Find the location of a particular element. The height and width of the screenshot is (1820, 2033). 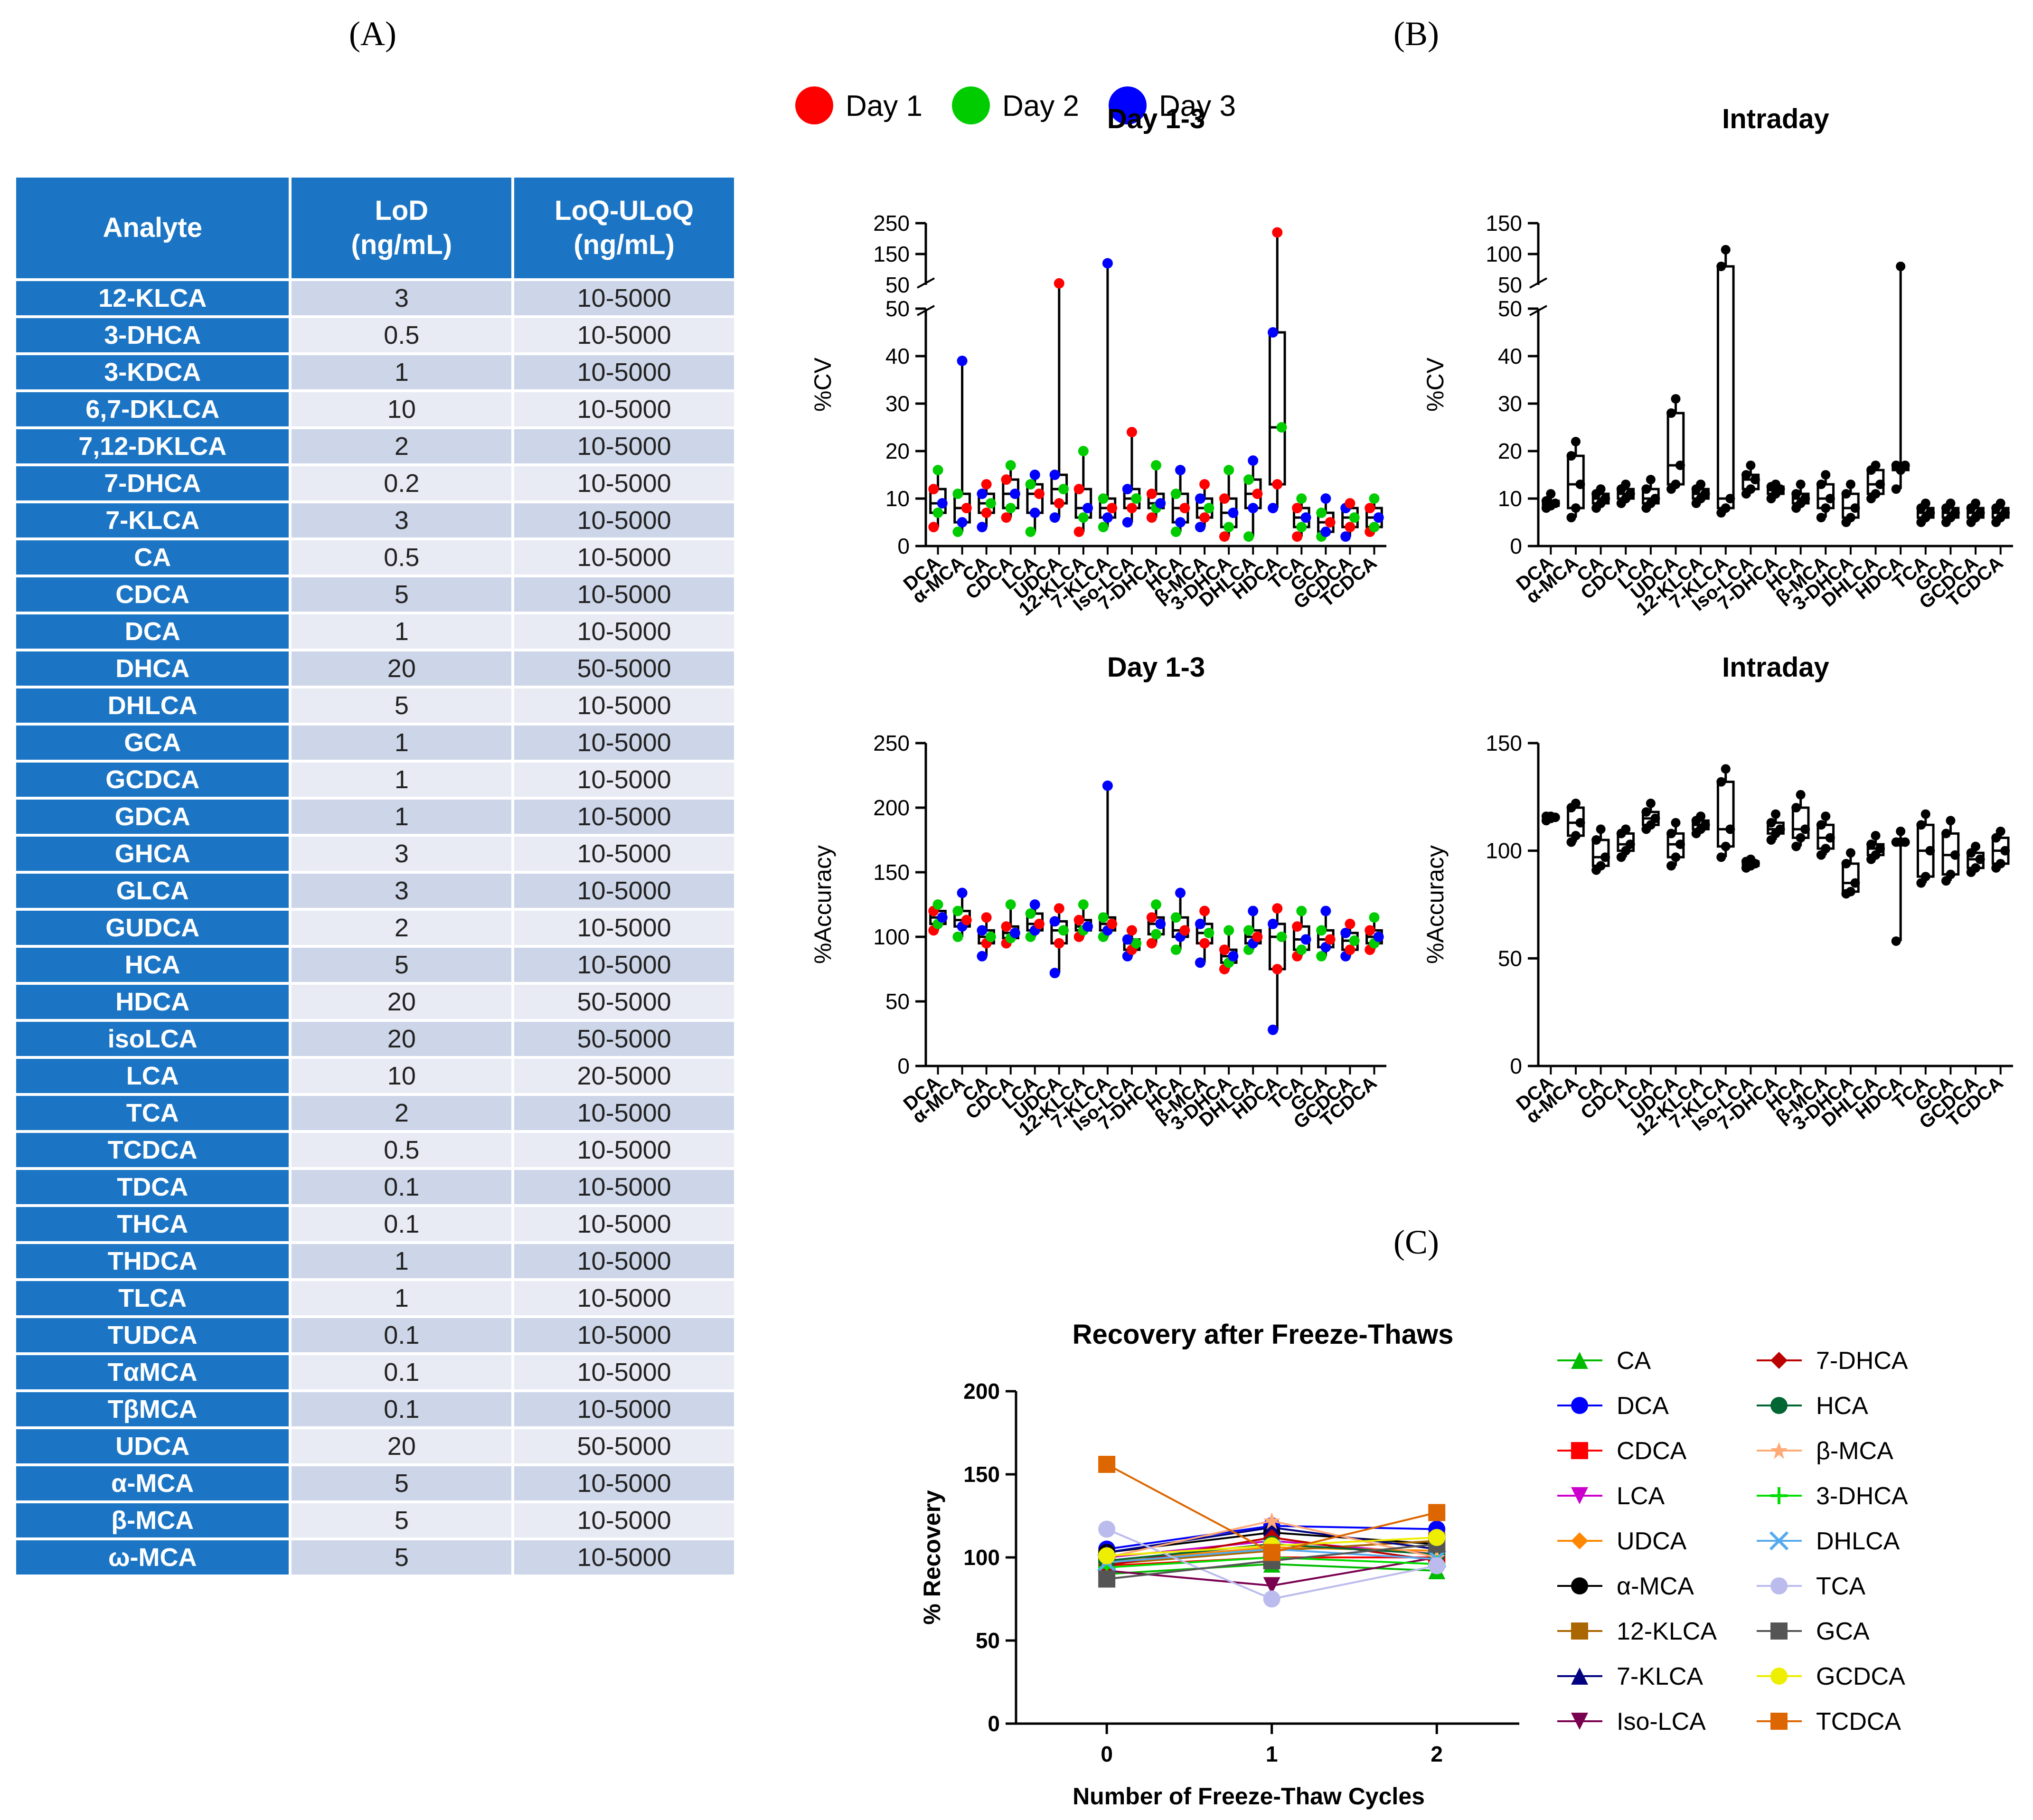

table-row: GUDCA 2 10-5000 is located at coordinates (375, 928).